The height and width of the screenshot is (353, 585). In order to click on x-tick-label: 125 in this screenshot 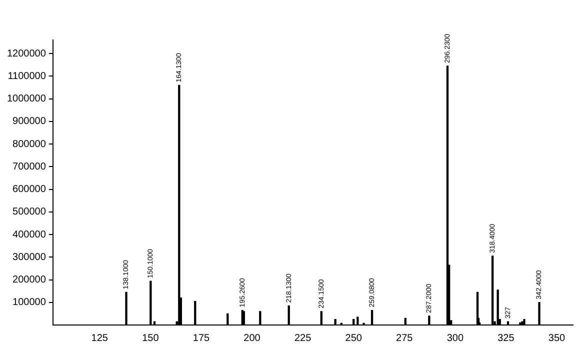, I will do `click(99, 338)`.